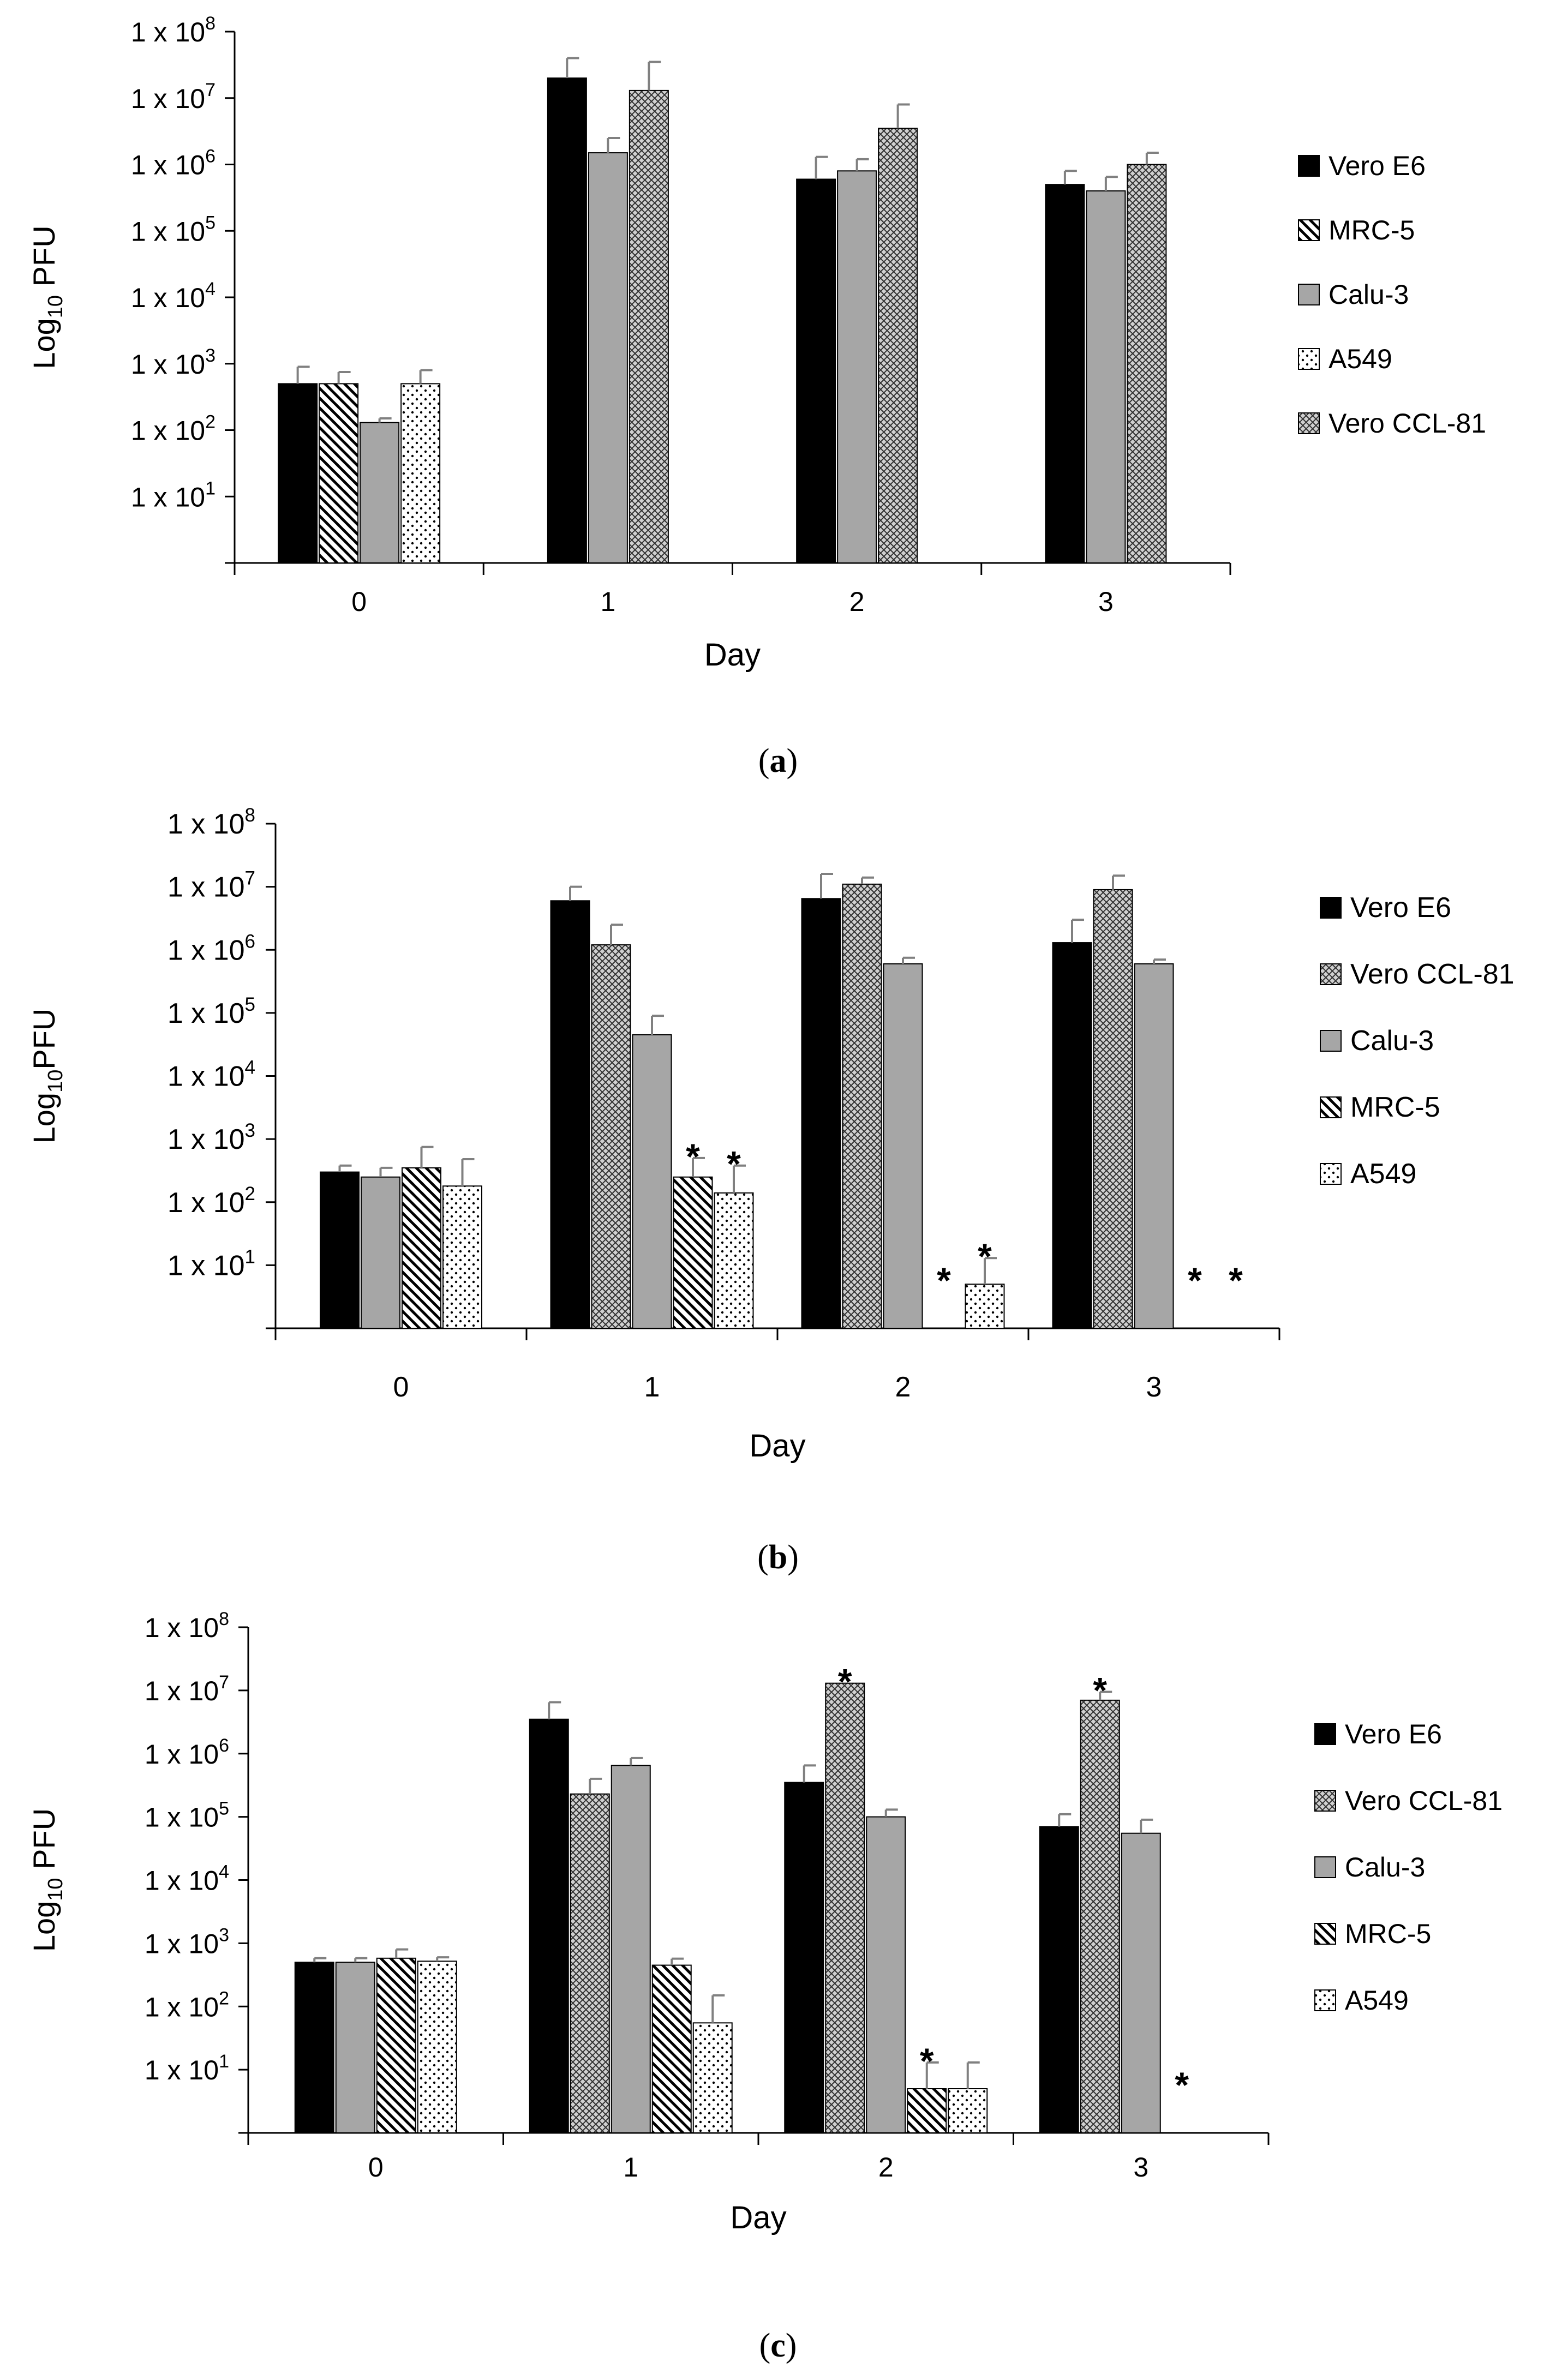  Describe the element at coordinates (47, 1076) in the screenshot. I see `y-axis-title: Log10PFU` at that location.